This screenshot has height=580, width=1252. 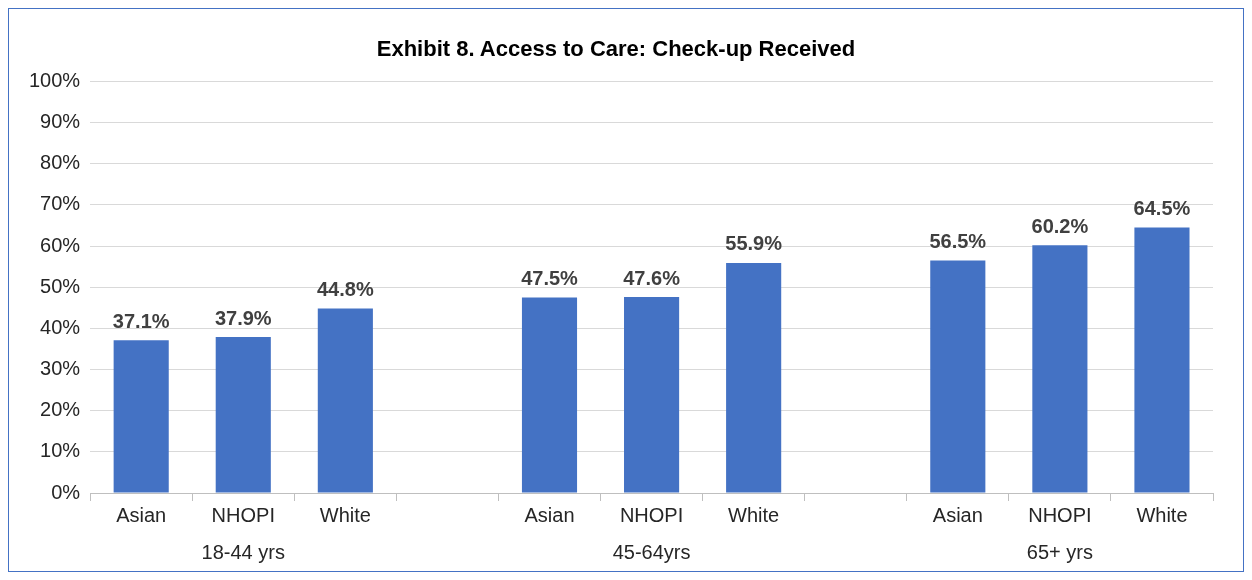 What do you see at coordinates (60, 326) in the screenshot?
I see `y-tick-label: 40%` at bounding box center [60, 326].